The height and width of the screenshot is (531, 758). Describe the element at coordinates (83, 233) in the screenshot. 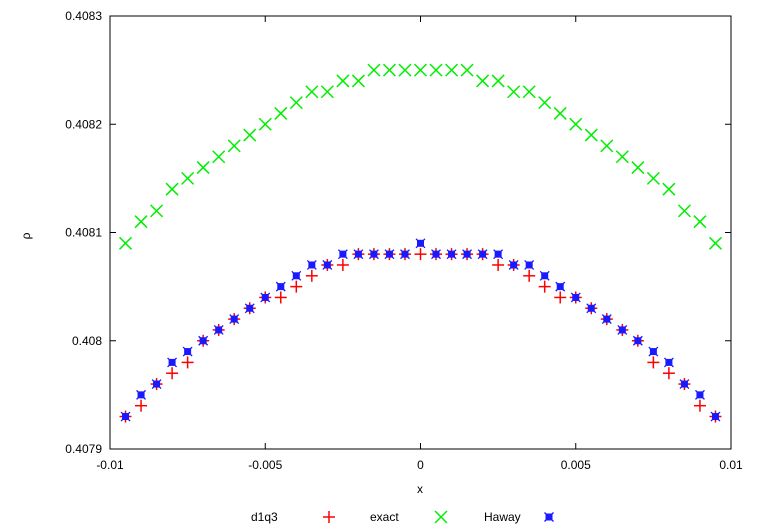

I see `y-tick-label: 0.4081` at that location.